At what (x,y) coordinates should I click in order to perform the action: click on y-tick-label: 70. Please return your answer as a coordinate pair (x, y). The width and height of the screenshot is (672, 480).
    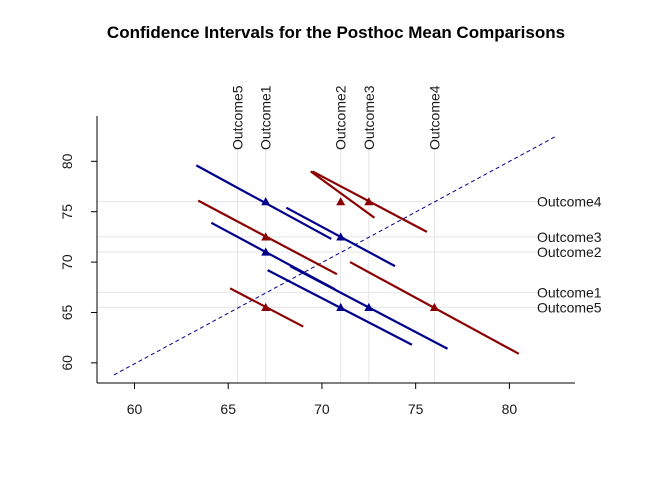
    Looking at the image, I should click on (67, 262).